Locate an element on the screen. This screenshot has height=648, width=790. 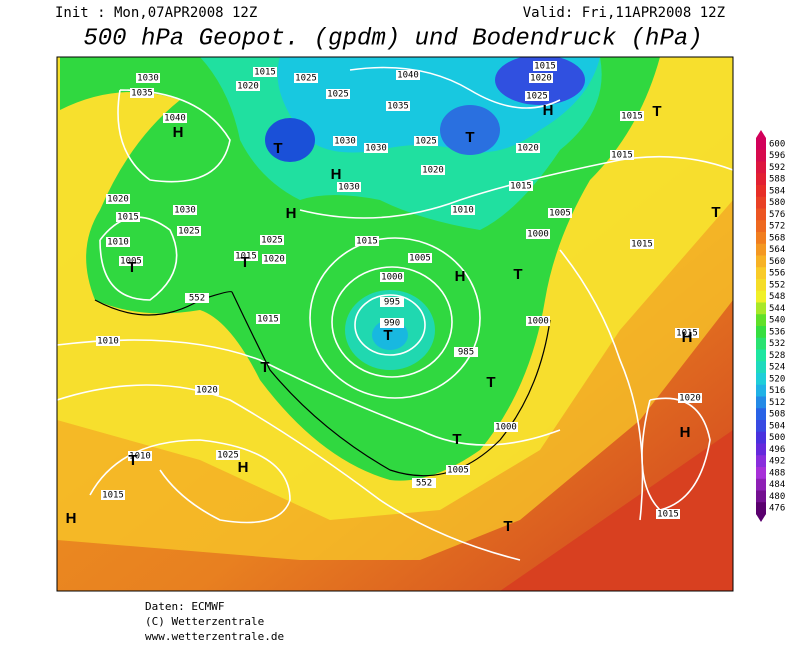
isobar-label: 1000 is located at coordinates (392, 278).